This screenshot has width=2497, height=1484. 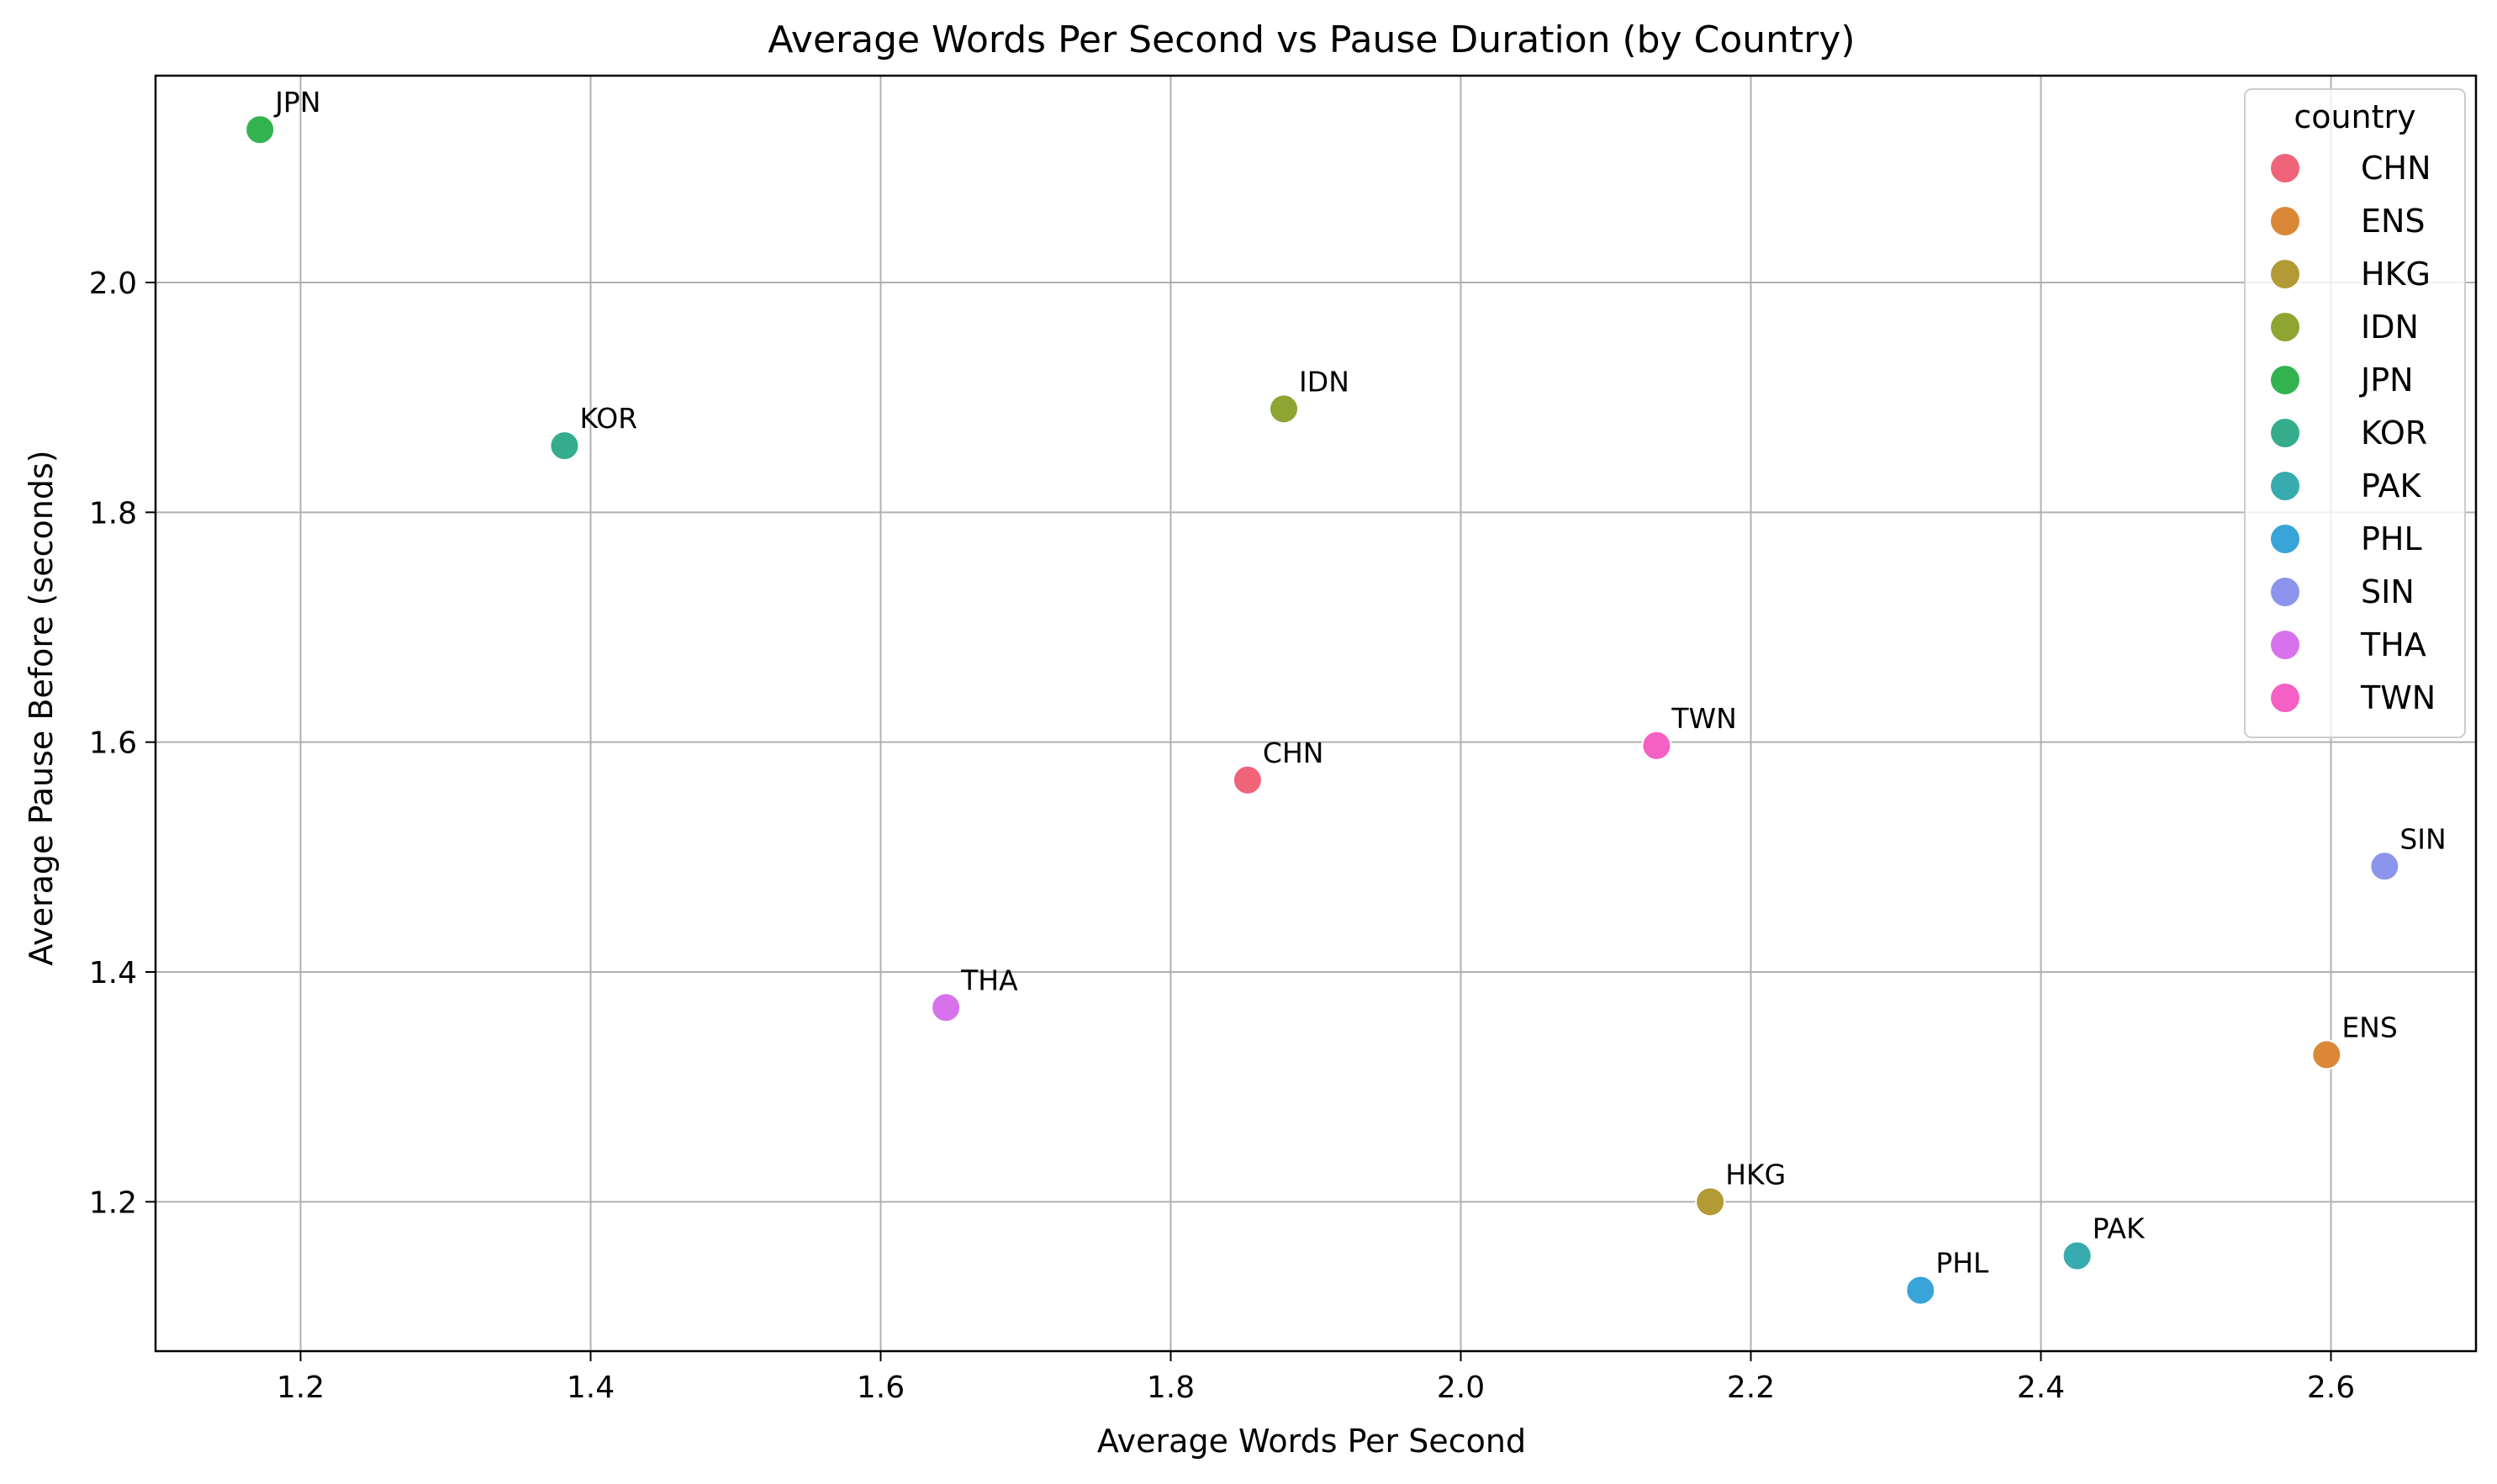 I want to click on data-point-chn, so click(x=1247, y=779).